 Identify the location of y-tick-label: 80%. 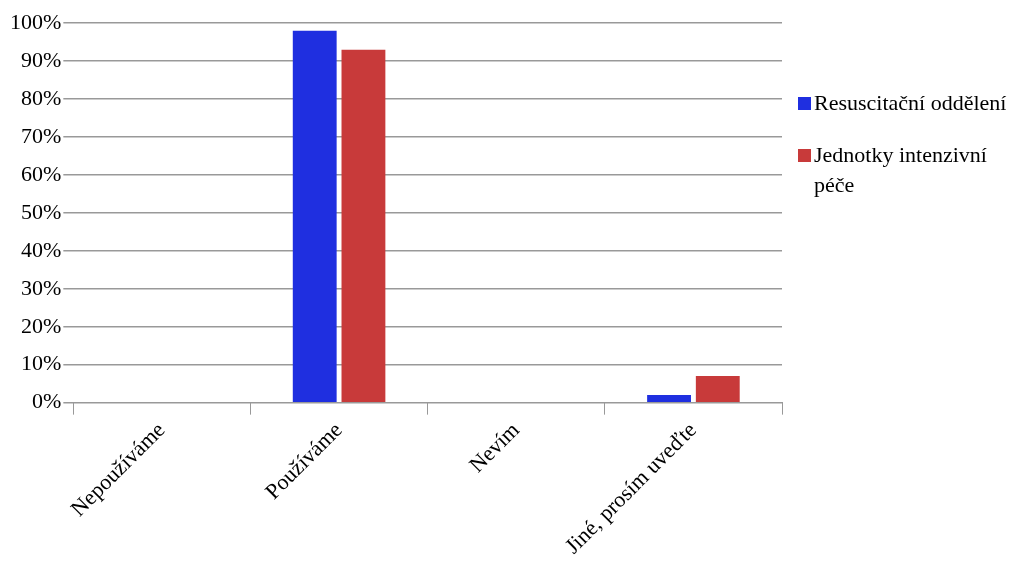
(41, 97).